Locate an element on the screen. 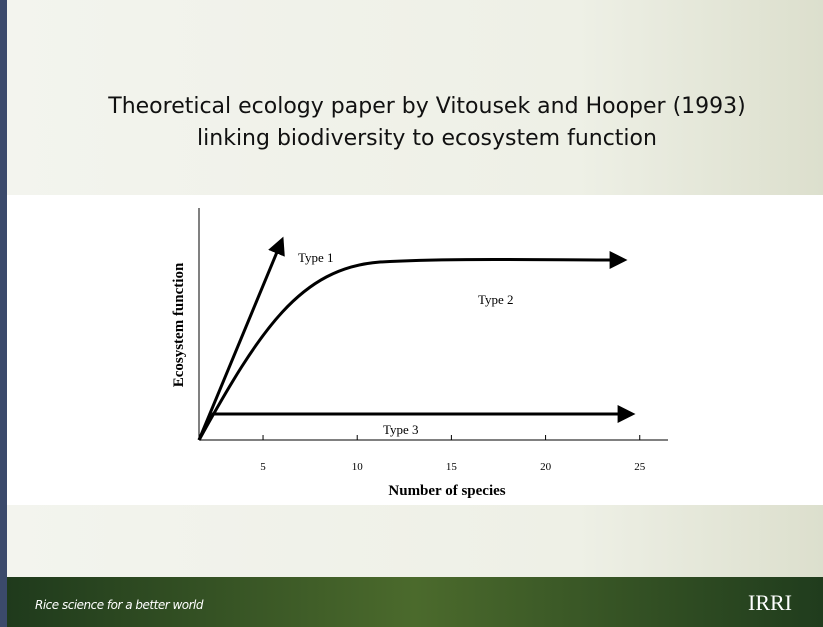  type3-curve is located at coordinates (416, 423).